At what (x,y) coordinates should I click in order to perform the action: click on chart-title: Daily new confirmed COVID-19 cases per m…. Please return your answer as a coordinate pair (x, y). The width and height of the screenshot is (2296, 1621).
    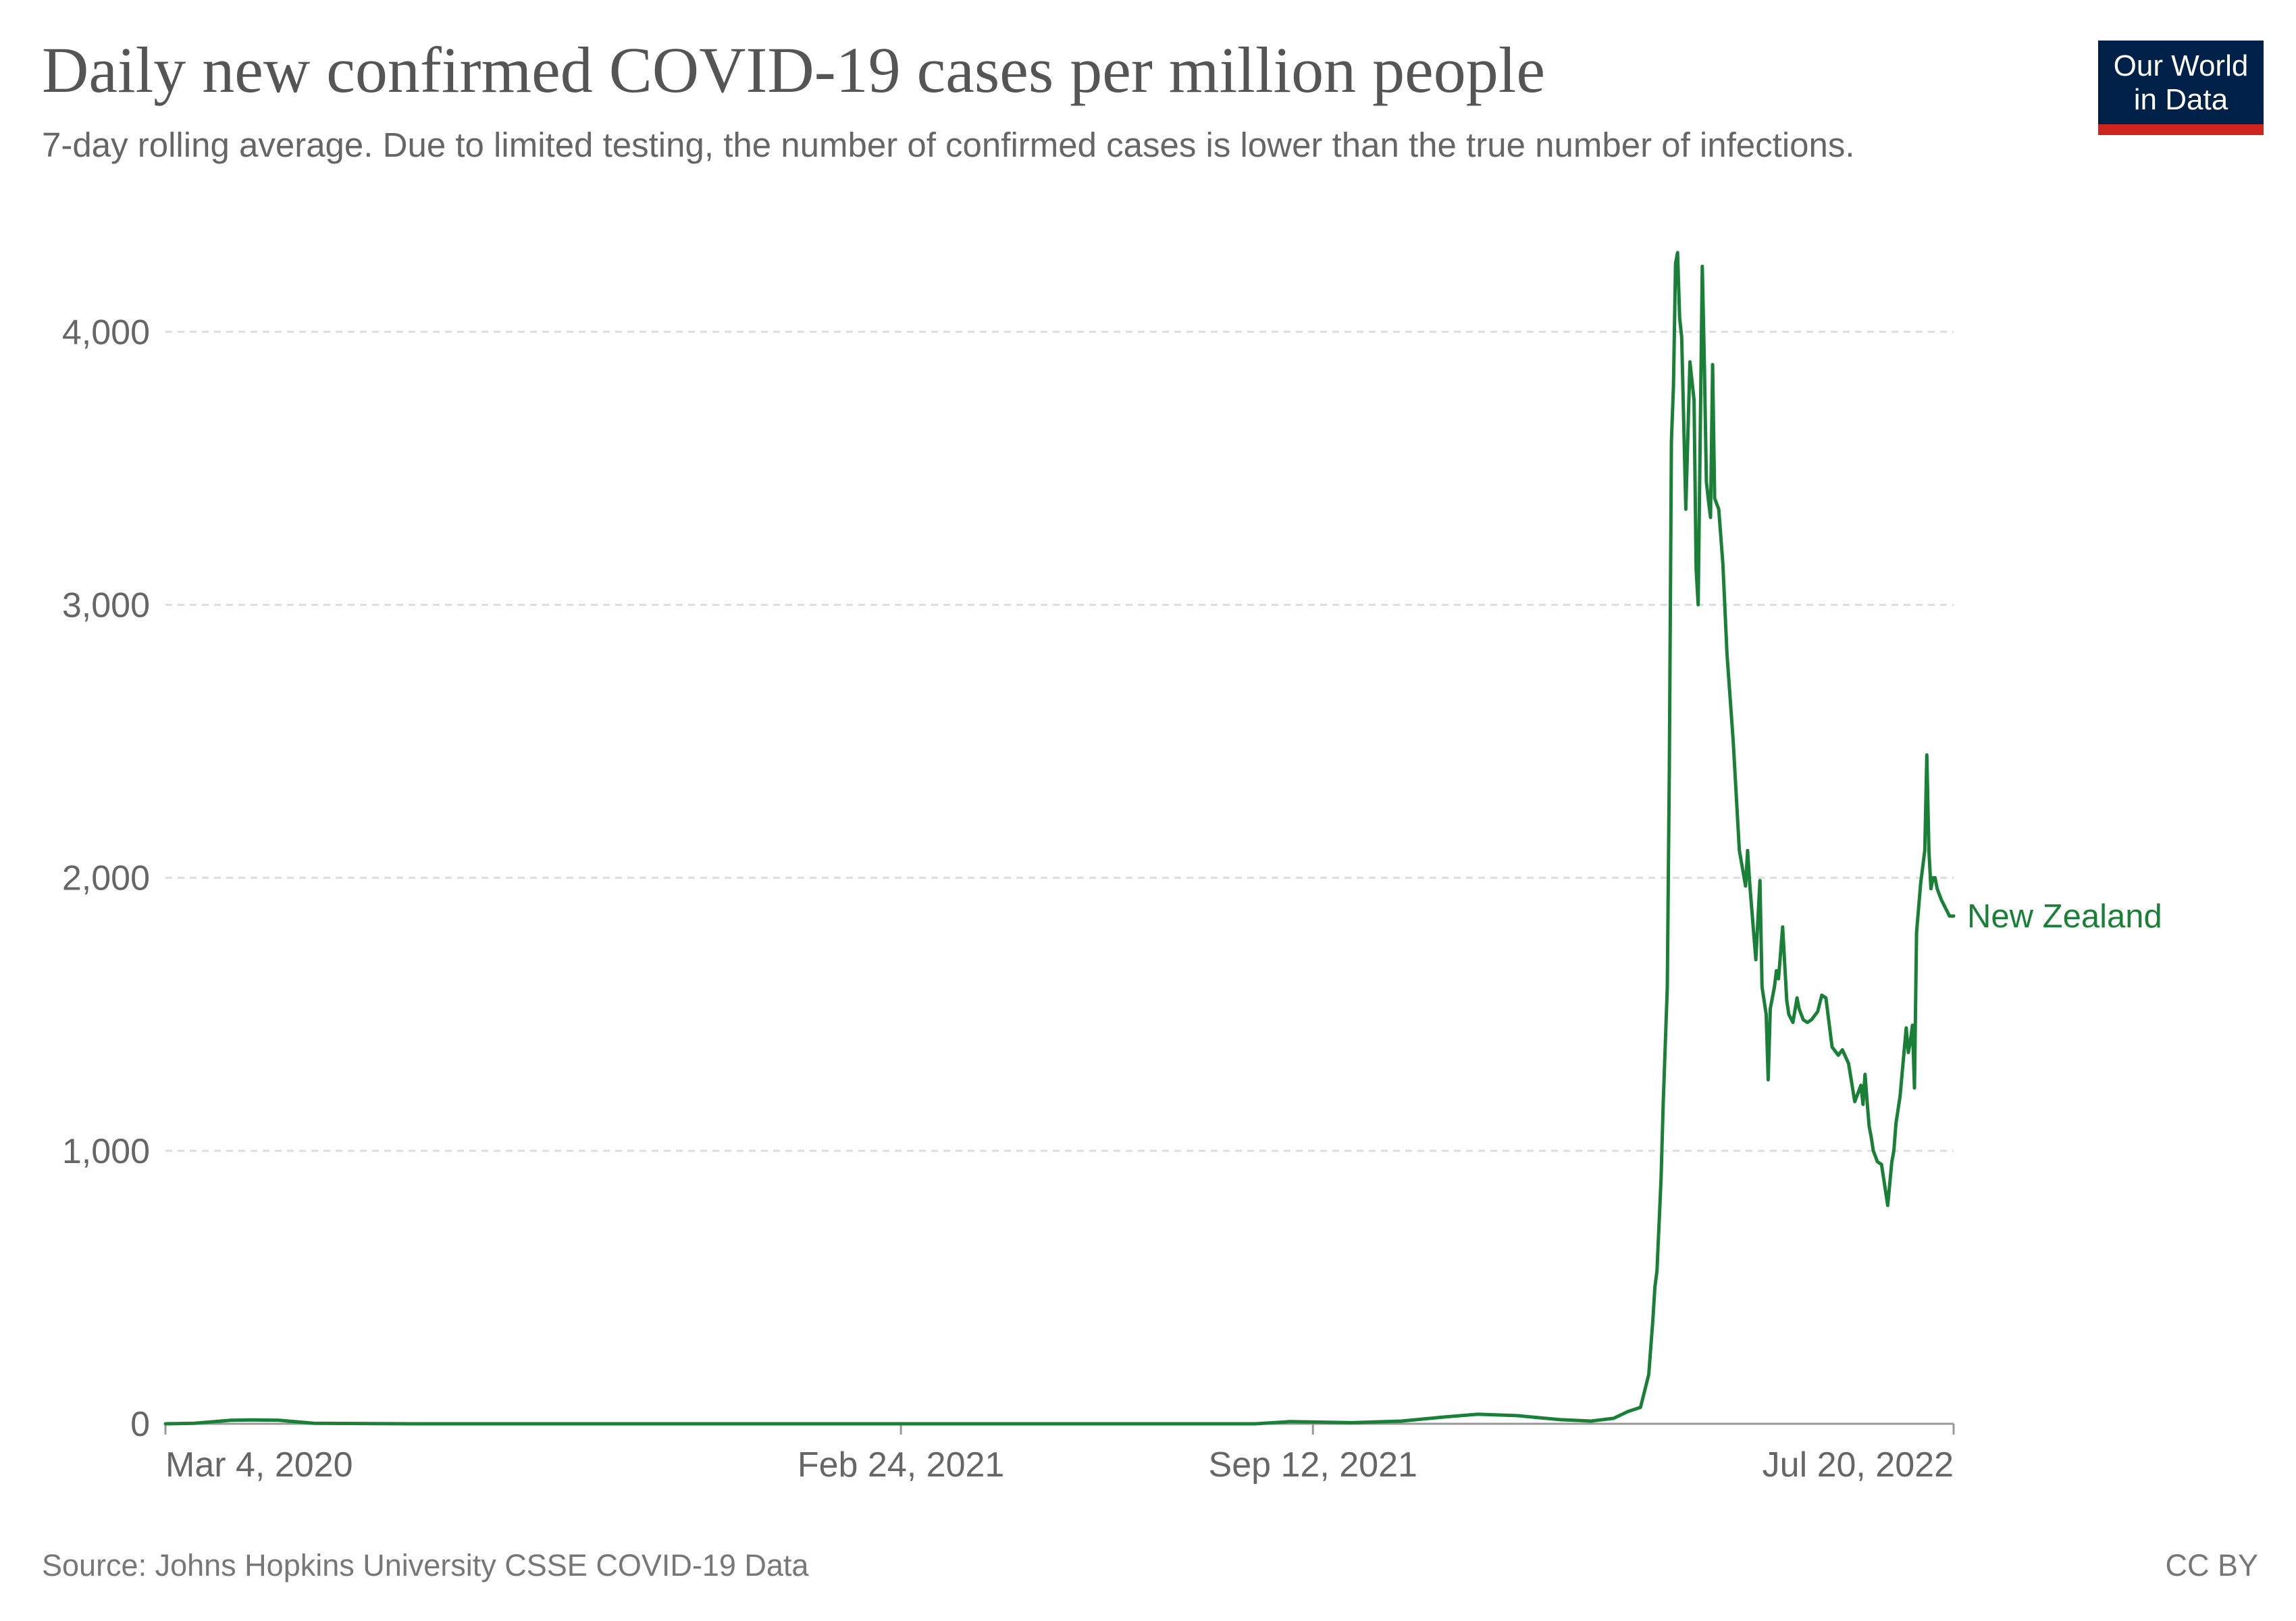
    Looking at the image, I should click on (794, 70).